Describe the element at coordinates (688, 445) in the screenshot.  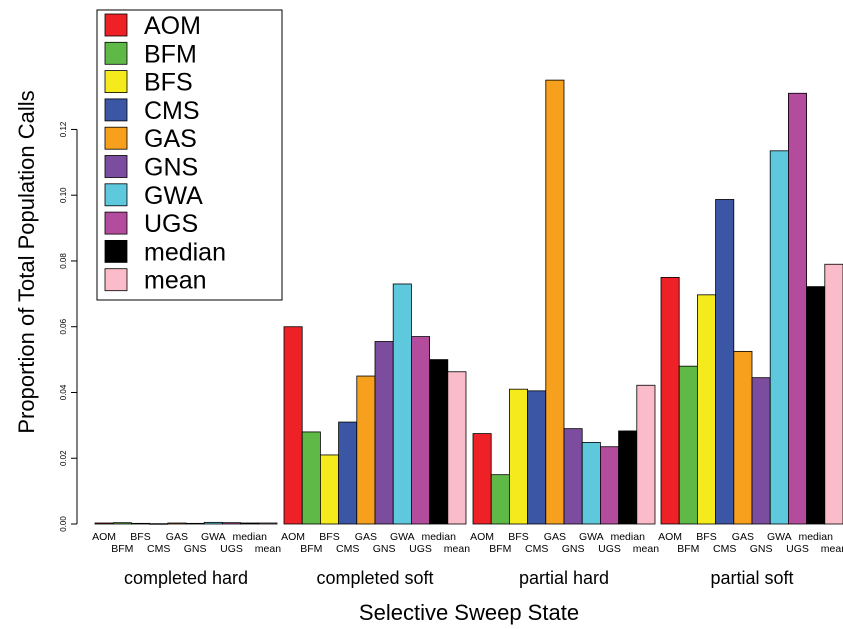
I see `bar-partial-soft-BFM` at that location.